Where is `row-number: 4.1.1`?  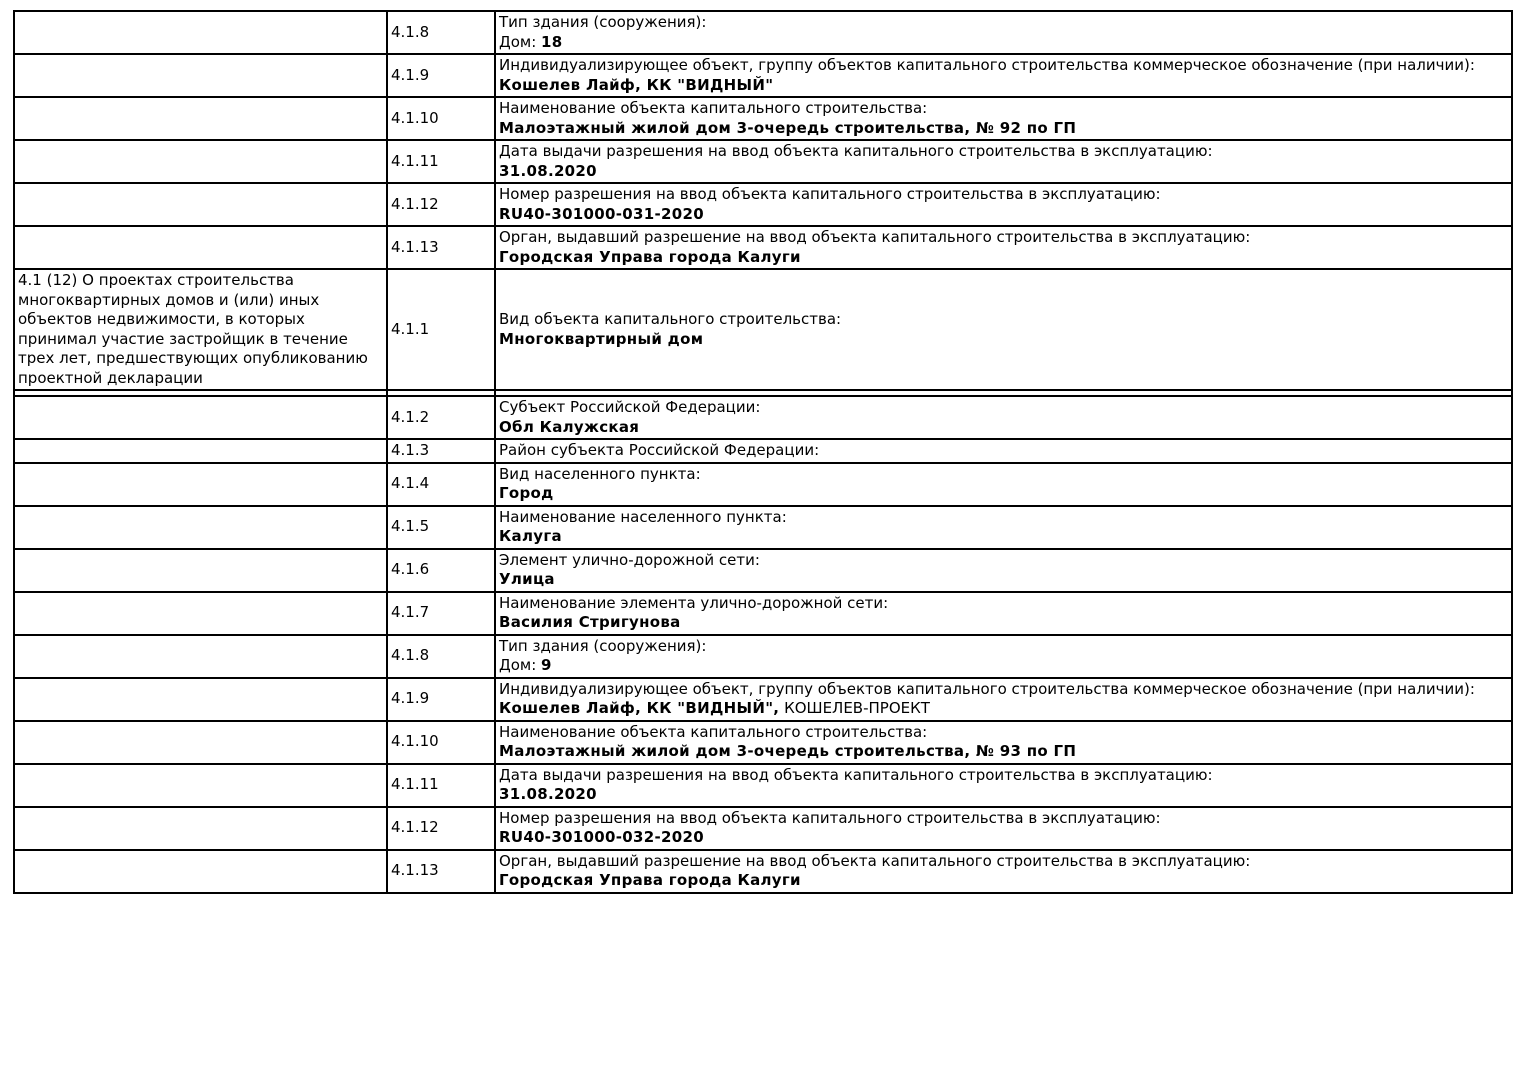
row-number: 4.1.1 is located at coordinates (441, 329).